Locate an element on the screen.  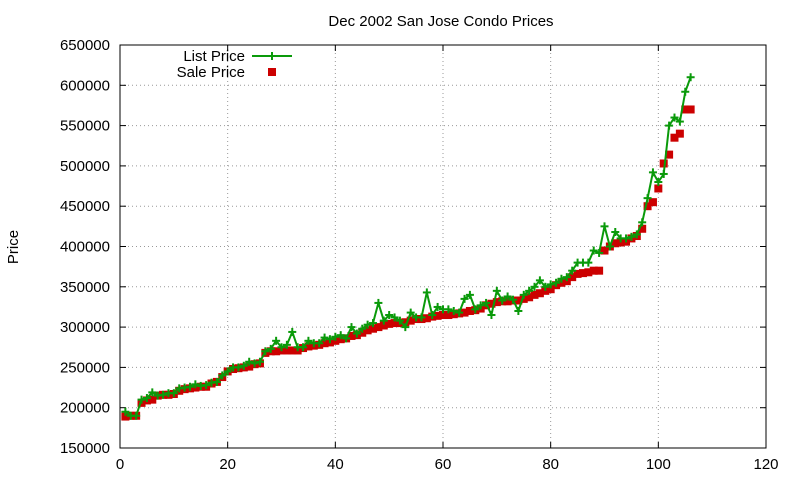
legend-sale-price-marker is located at coordinates (272, 72).